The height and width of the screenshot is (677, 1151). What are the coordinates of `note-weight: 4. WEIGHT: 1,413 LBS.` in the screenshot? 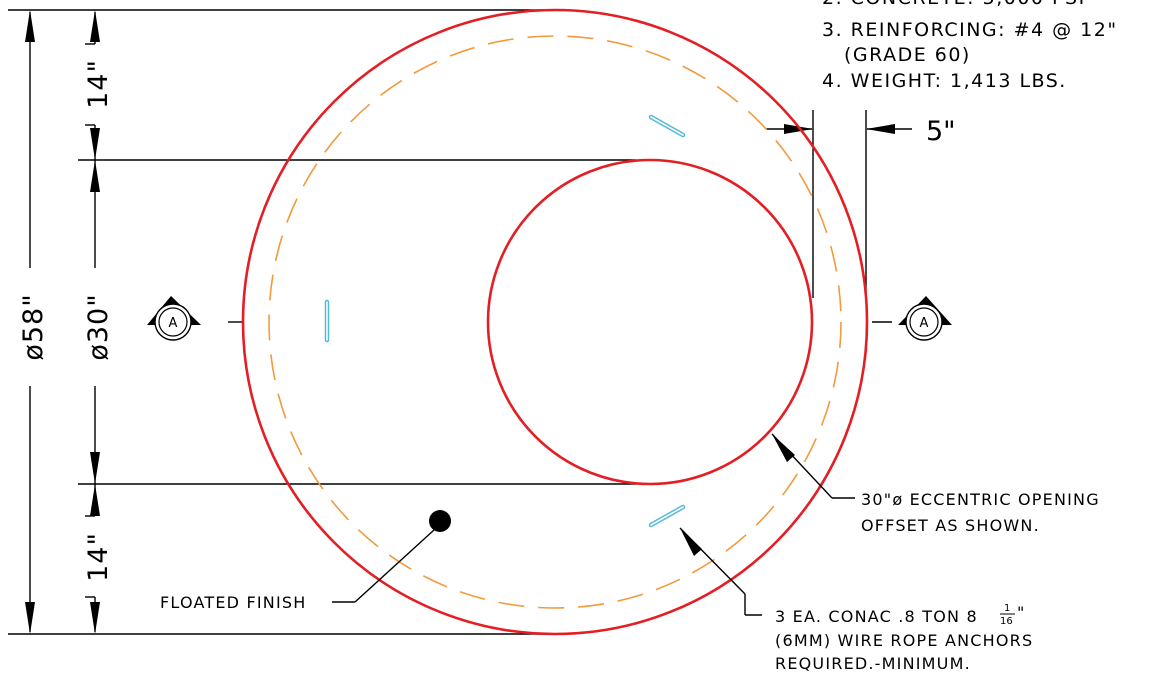 It's located at (944, 81).